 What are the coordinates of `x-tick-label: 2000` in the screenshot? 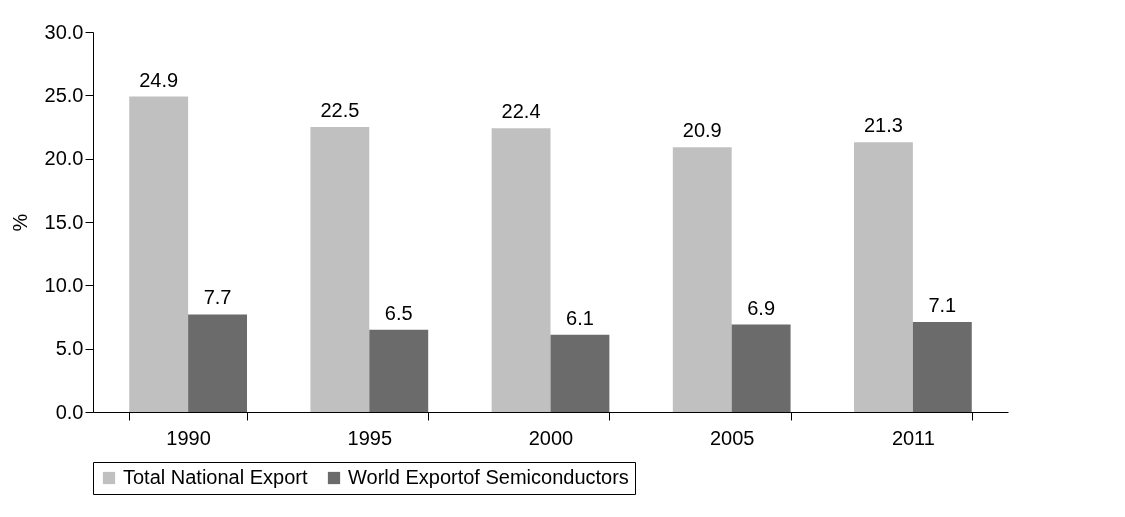 It's located at (551, 437).